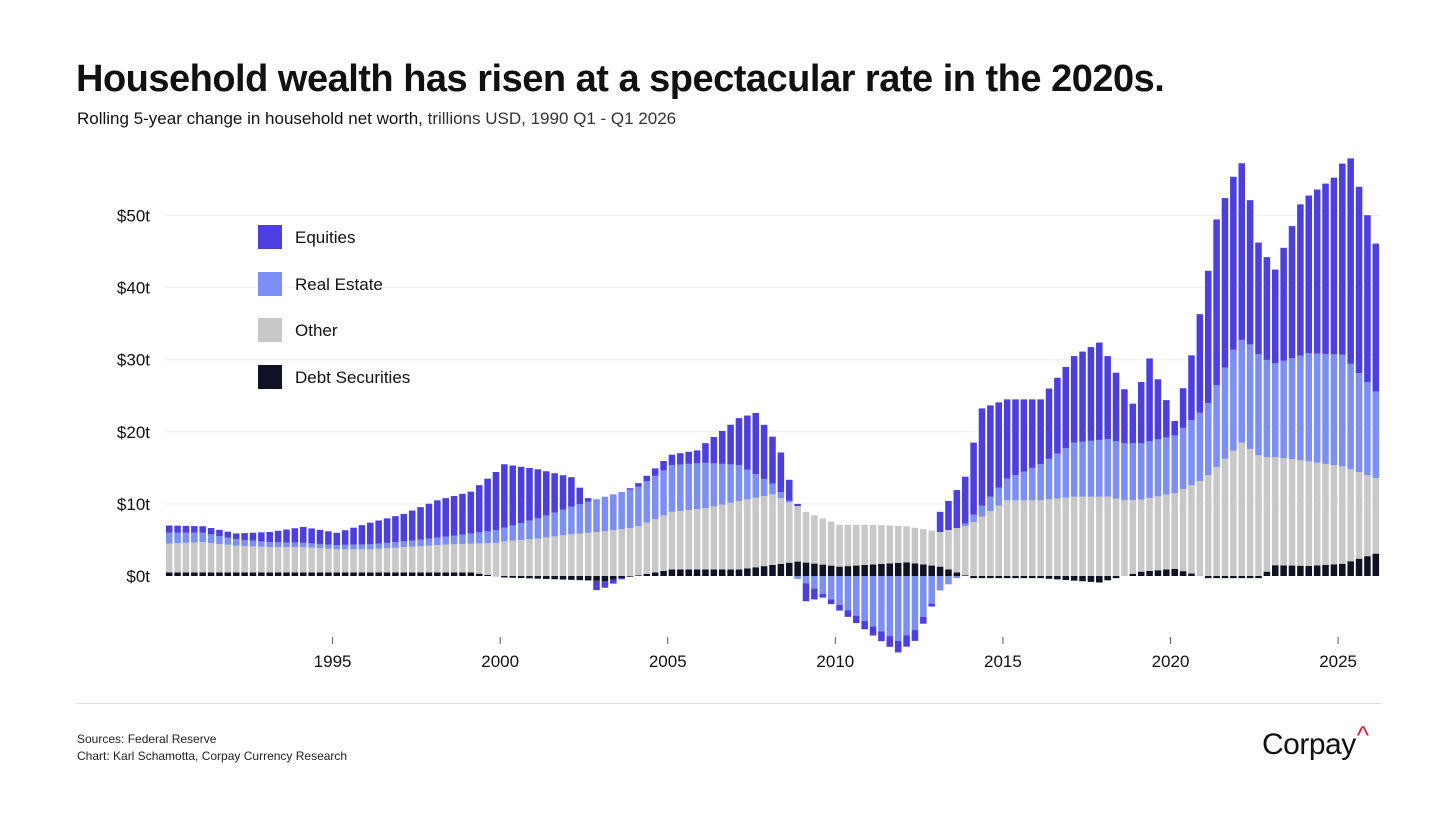 The width and height of the screenshot is (1456, 819). What do you see at coordinates (1315, 741) in the screenshot?
I see `corpay-logo: Corpay^` at bounding box center [1315, 741].